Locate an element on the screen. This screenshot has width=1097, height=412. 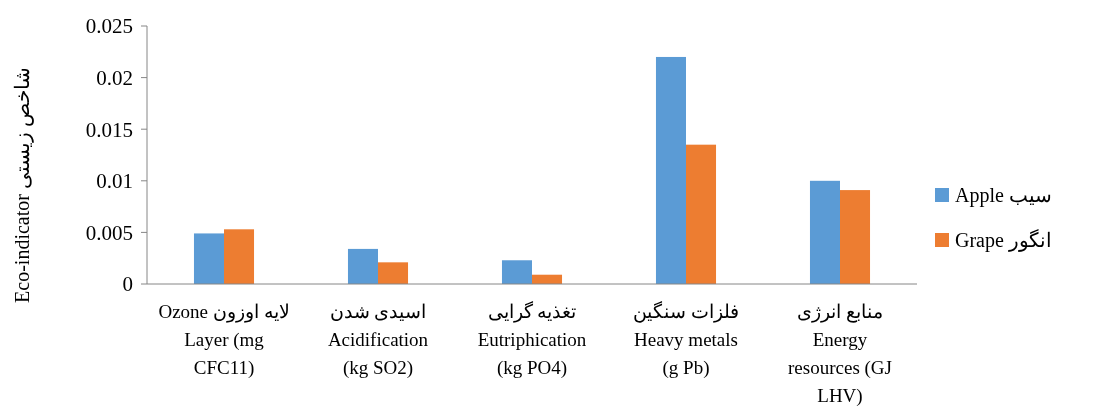
legend-label: Grape انگور is located at coordinates (1003, 240).